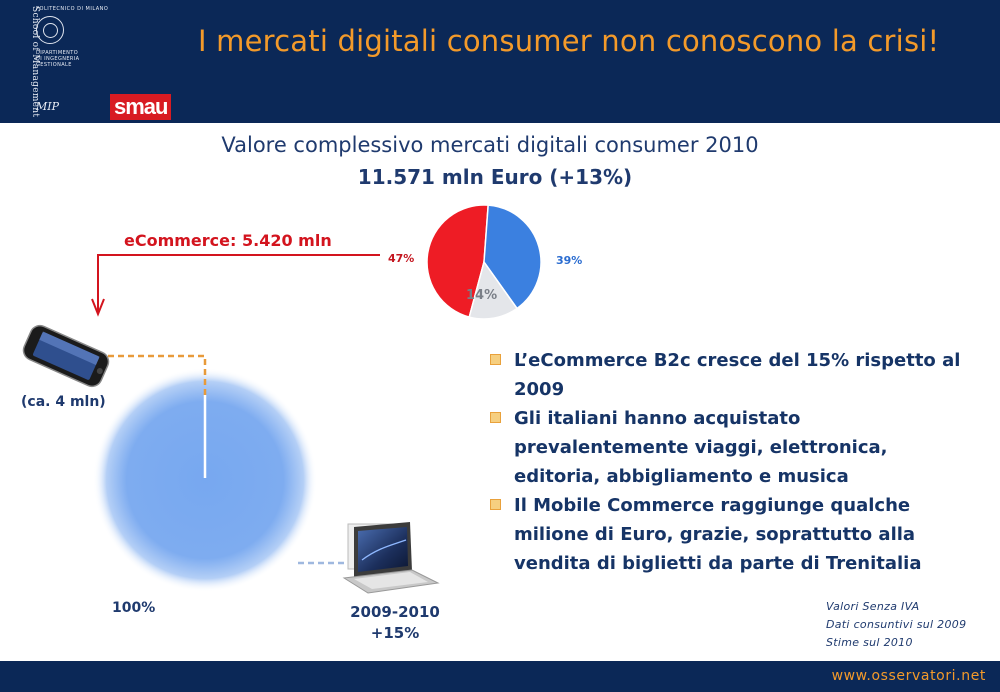 The image size is (1000, 692). Describe the element at coordinates (873, 606) in the screenshot. I see `note-line: Valori Senza IVA` at that location.